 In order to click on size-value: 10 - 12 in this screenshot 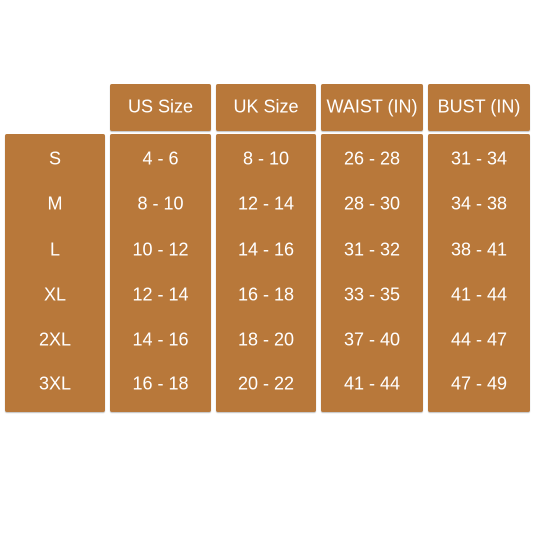, I will do `click(160, 249)`.